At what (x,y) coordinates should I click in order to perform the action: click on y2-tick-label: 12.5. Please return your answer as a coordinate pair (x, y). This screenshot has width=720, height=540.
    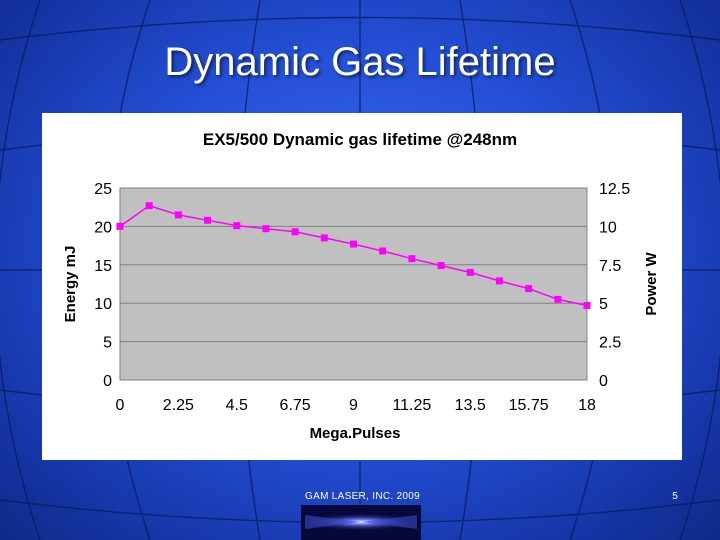
    Looking at the image, I should click on (614, 189).